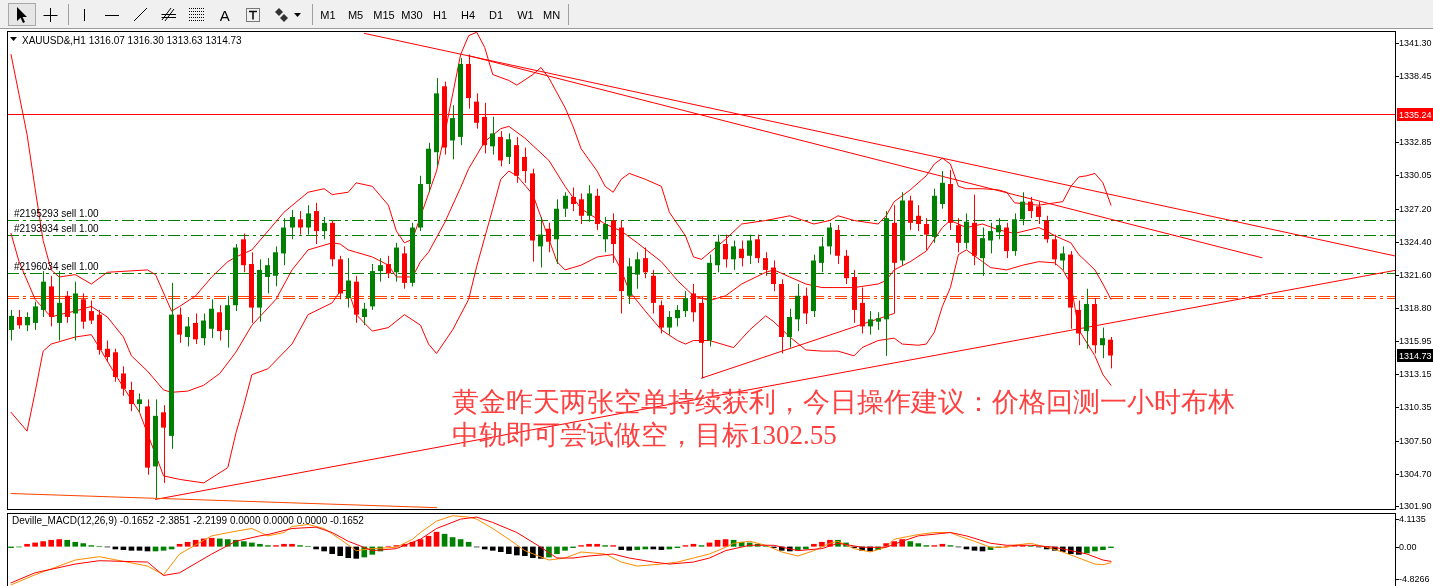 This screenshot has width=1433, height=586. What do you see at coordinates (525, 15) in the screenshot?
I see `text: W1` at bounding box center [525, 15].